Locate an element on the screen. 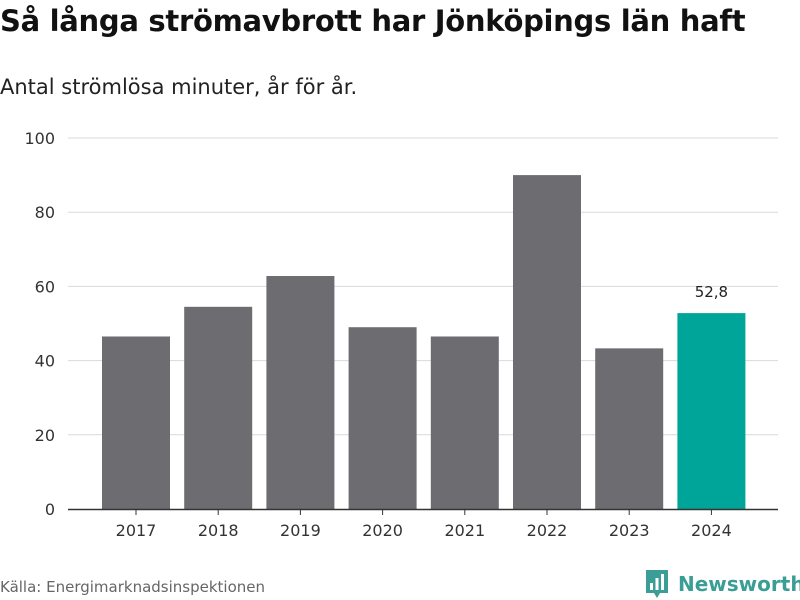  x-tick-label: 2023 is located at coordinates (629, 530).